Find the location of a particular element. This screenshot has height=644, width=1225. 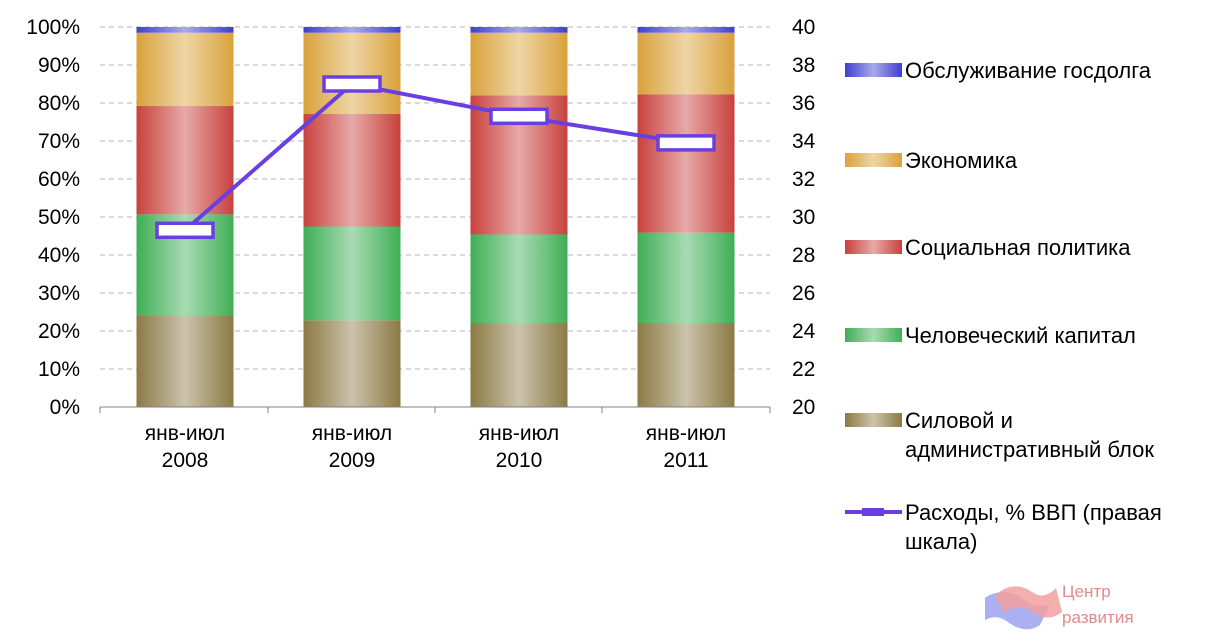

legend-item: Силовой и административный блок is located at coordinates (999, 435).